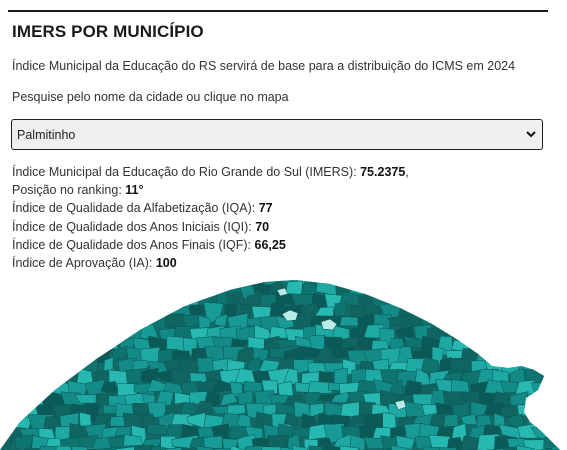 The height and width of the screenshot is (450, 567). Describe the element at coordinates (400, 405) in the screenshot. I see `municipality-highlight` at that location.